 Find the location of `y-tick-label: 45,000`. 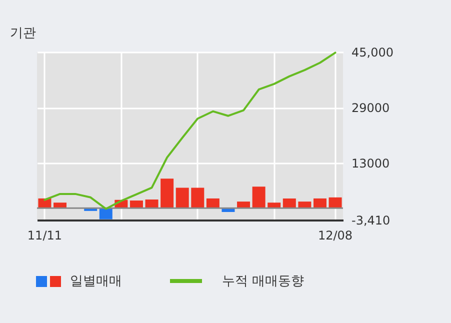

y-tick-label: 45,000 is located at coordinates (373, 53).